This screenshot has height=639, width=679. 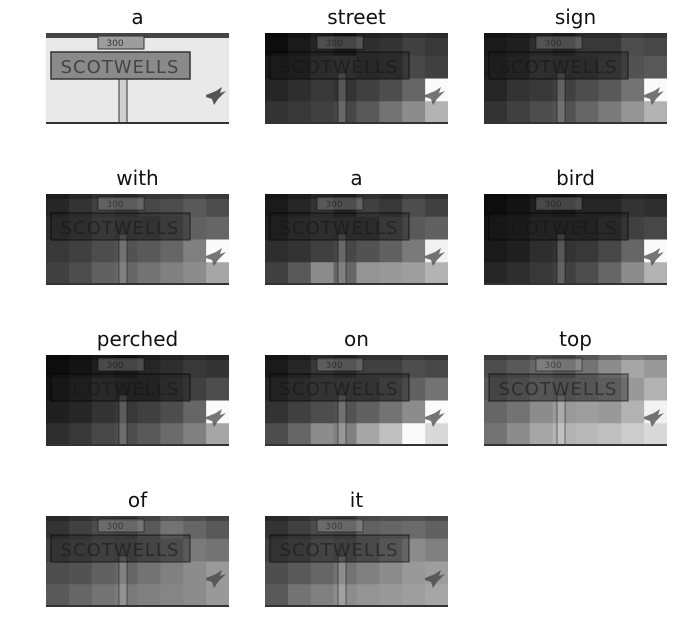 I want to click on attention-panel: top 300 SCOTWELLS, so click(x=575, y=386).